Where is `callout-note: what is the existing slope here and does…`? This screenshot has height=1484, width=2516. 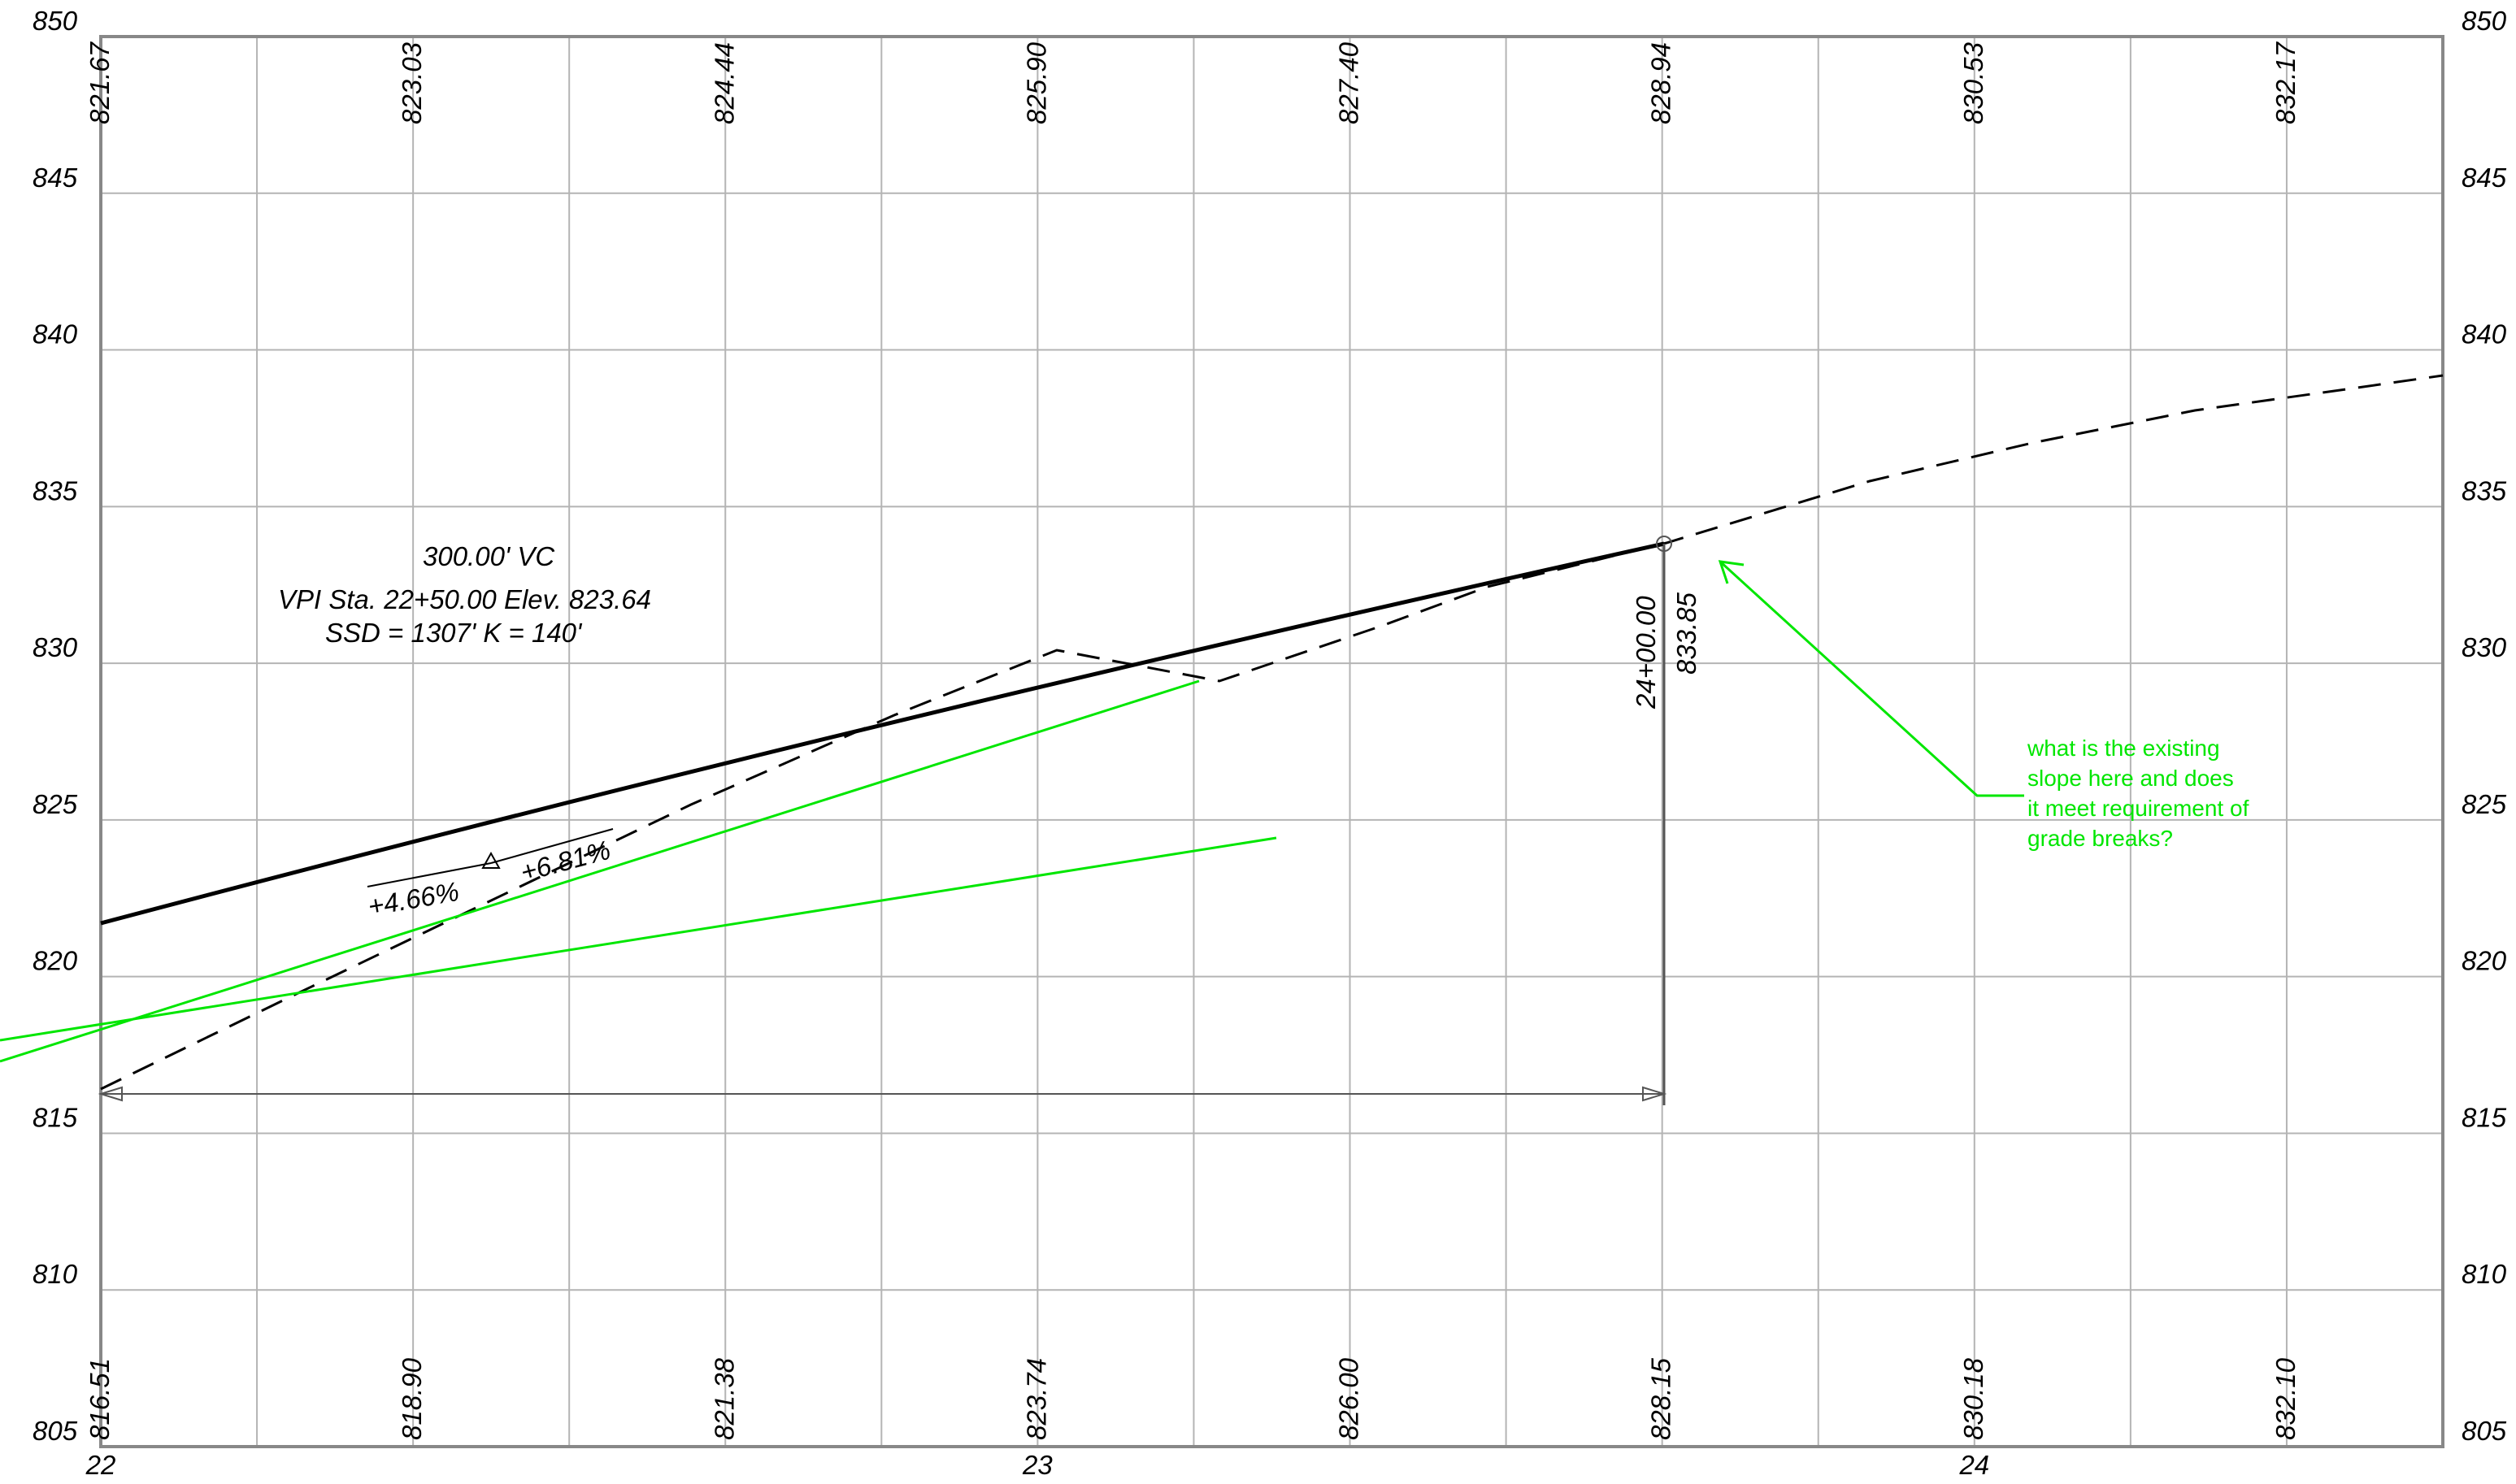
callout-note: what is the existing slope here and does… is located at coordinates (2138, 793).